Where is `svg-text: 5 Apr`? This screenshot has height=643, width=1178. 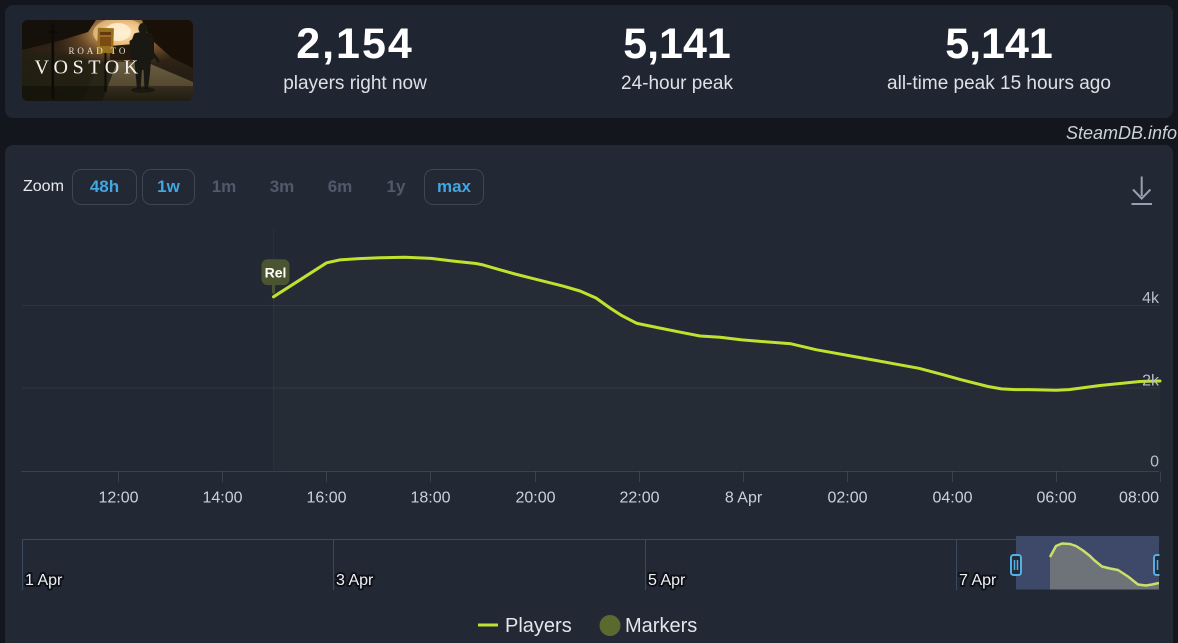 svg-text: 5 Apr is located at coordinates (667, 580).